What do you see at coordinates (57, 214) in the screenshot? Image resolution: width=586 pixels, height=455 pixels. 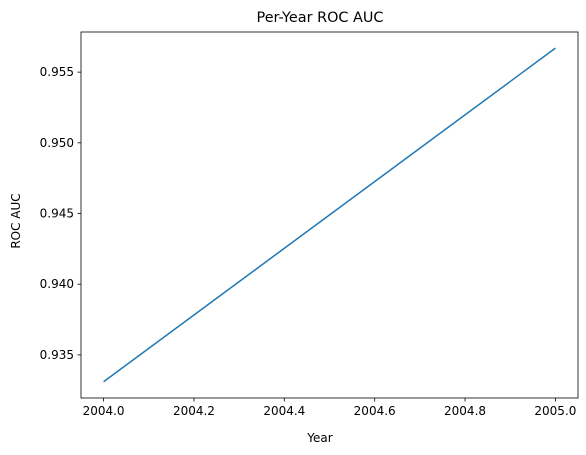 I see `y-tick-label: 0.945` at bounding box center [57, 214].